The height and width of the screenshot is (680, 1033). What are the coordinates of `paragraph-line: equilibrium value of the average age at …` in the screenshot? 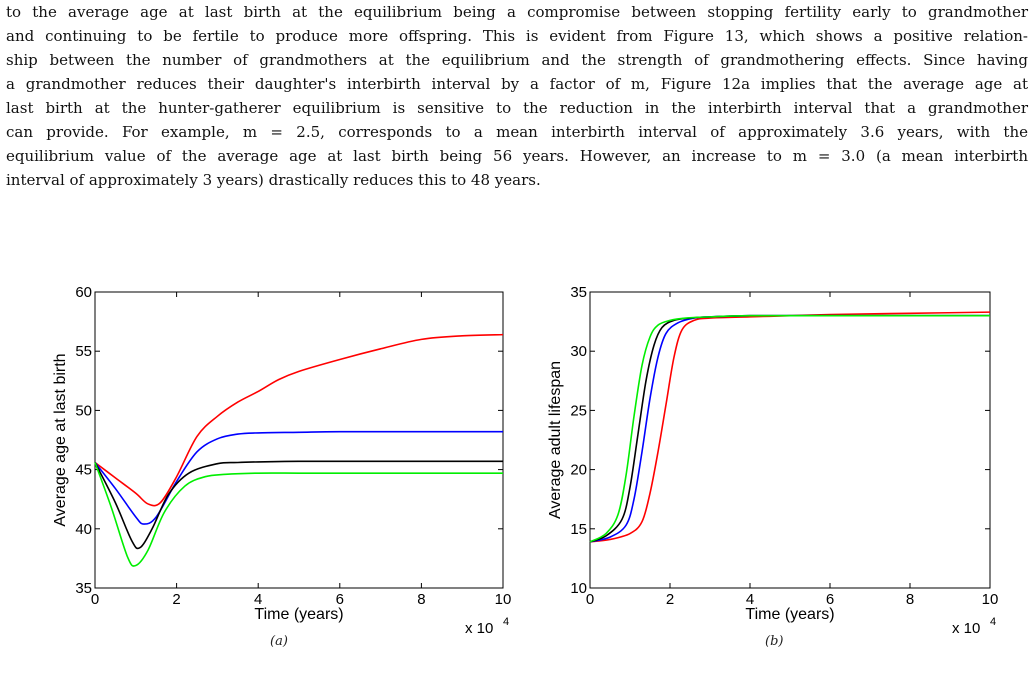 It's located at (517, 156).